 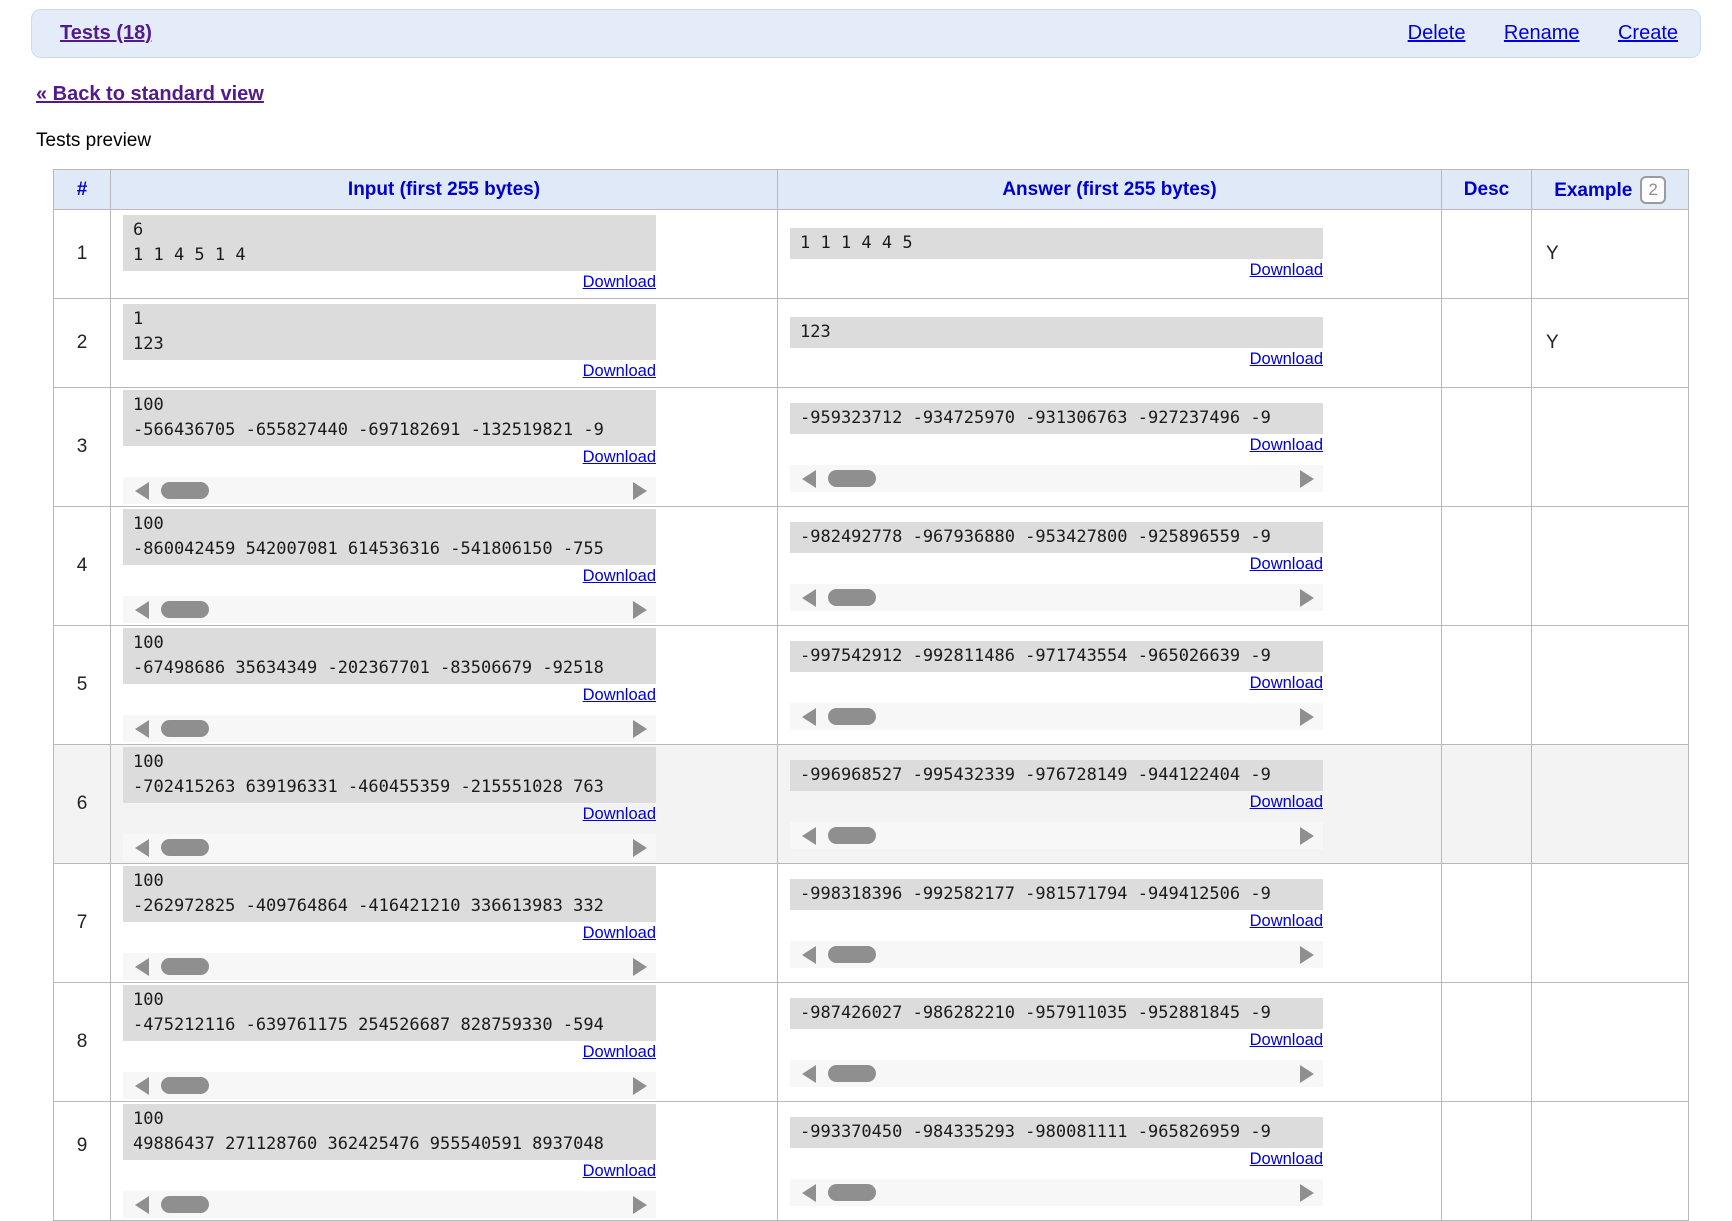 What do you see at coordinates (82, 566) in the screenshot?
I see `test-number-cell: 4` at bounding box center [82, 566].